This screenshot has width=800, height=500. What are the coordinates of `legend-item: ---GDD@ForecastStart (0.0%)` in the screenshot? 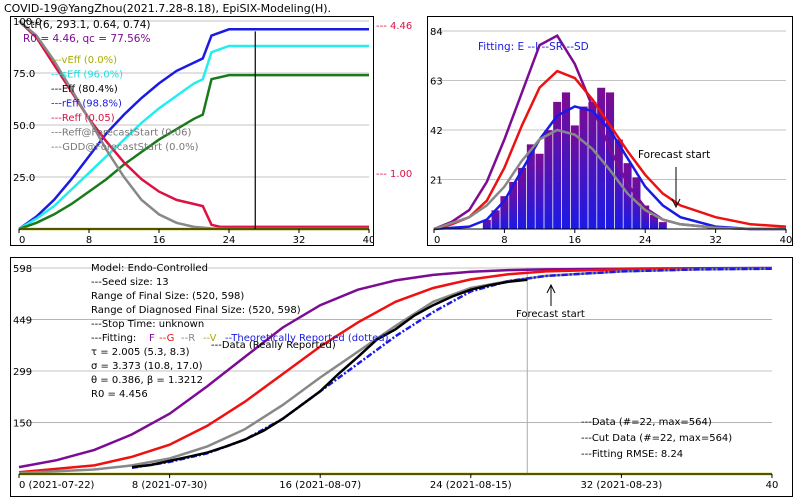 It's located at (125, 147).